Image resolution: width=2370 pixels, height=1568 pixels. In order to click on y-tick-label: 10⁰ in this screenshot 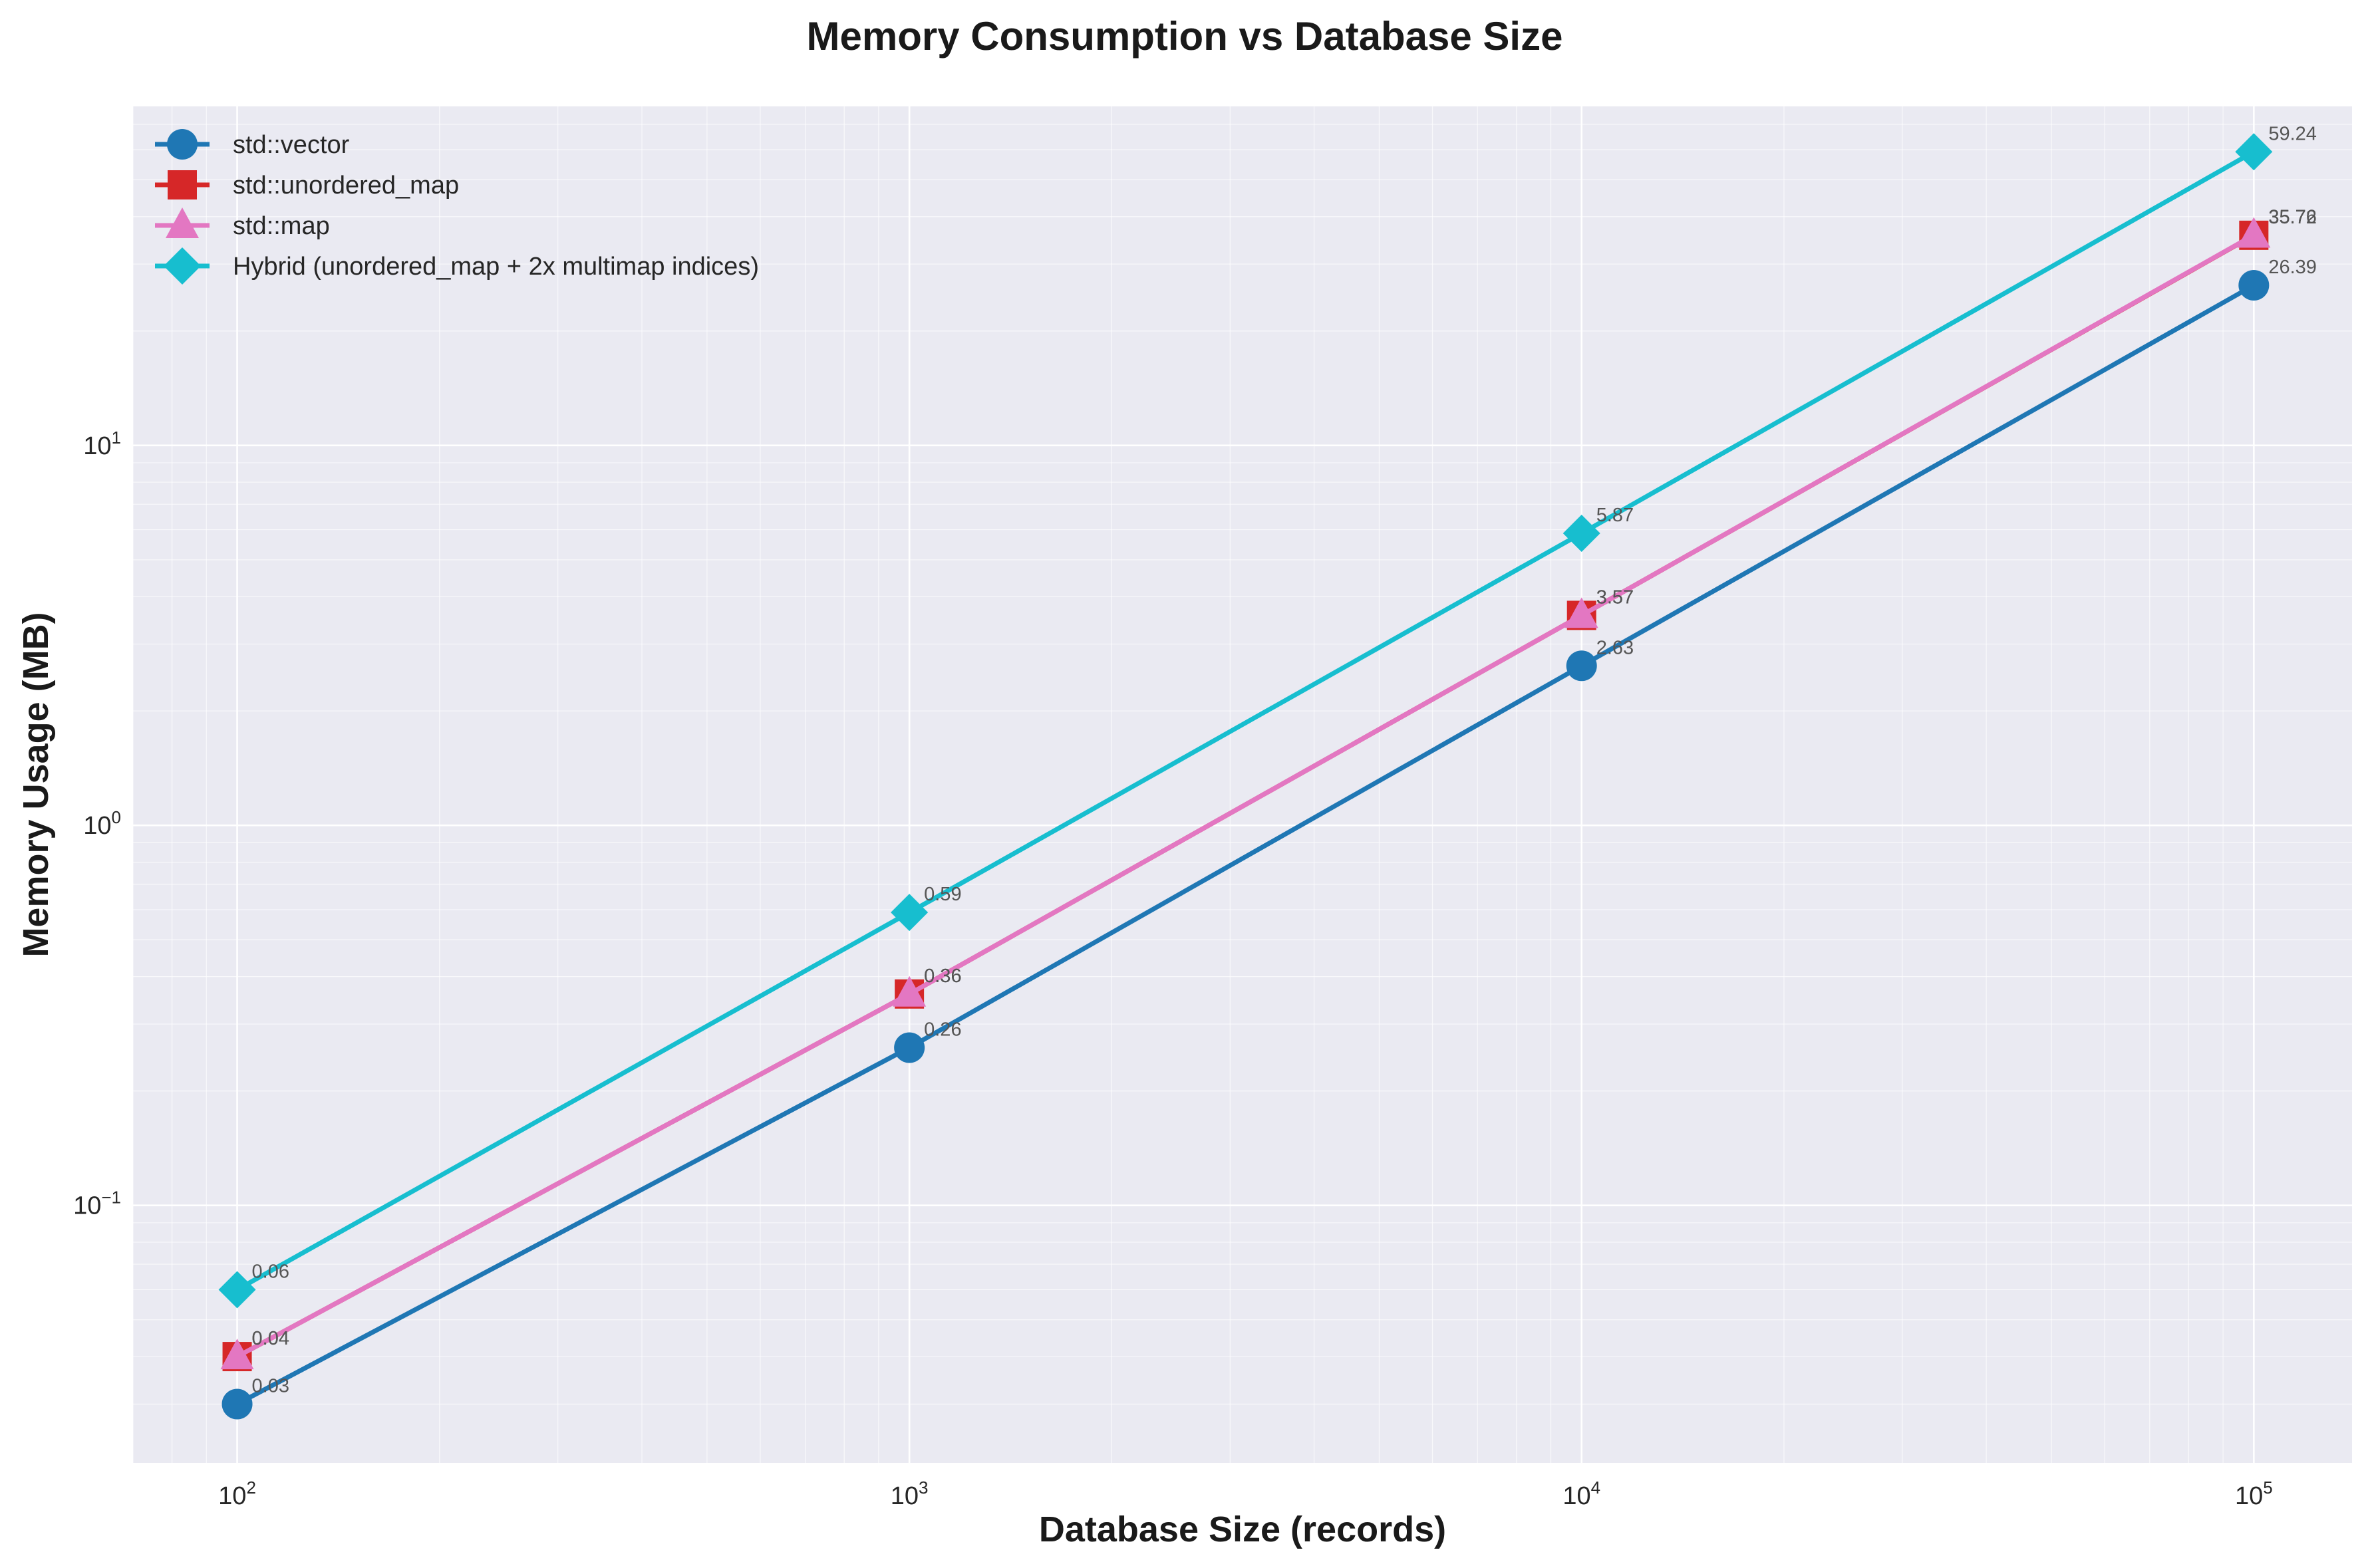, I will do `click(102, 823)`.